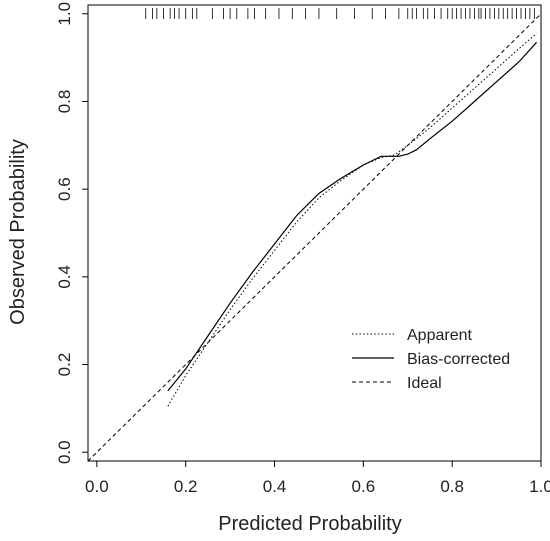 The width and height of the screenshot is (550, 541). Describe the element at coordinates (309, 524) in the screenshot. I see `x-axis-title: Predicted Probability` at that location.